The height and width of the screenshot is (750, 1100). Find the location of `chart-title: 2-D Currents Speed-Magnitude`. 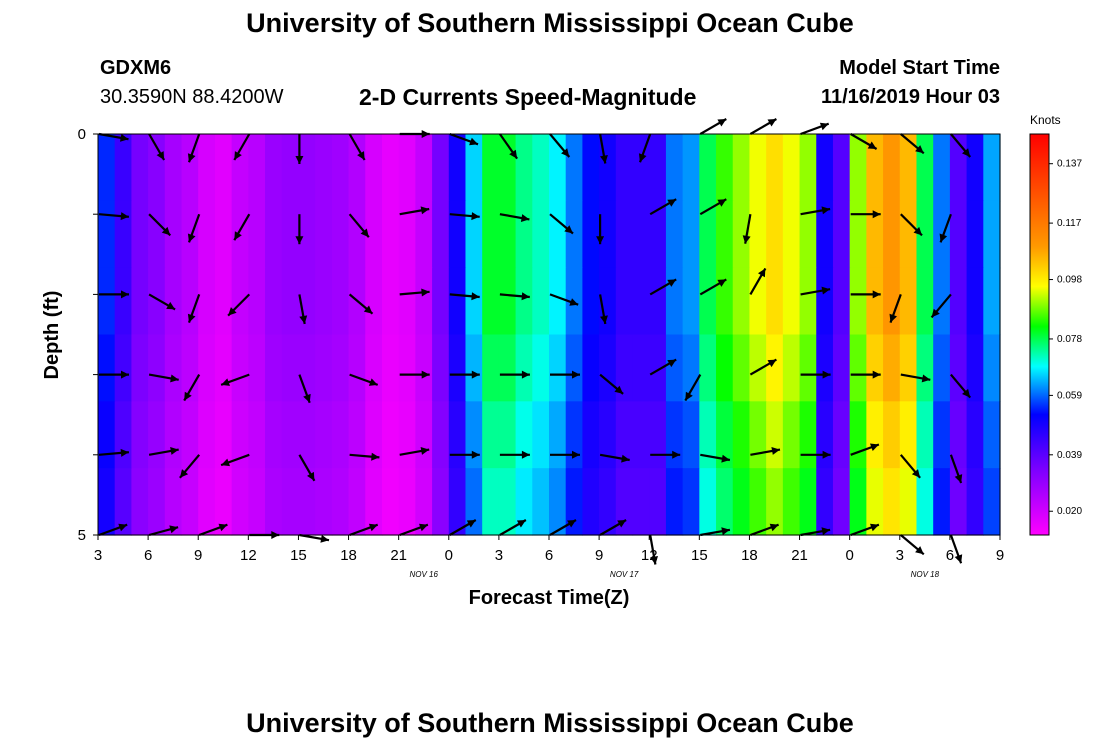

chart-title: 2-D Currents Speed-Magnitude is located at coordinates (528, 97).